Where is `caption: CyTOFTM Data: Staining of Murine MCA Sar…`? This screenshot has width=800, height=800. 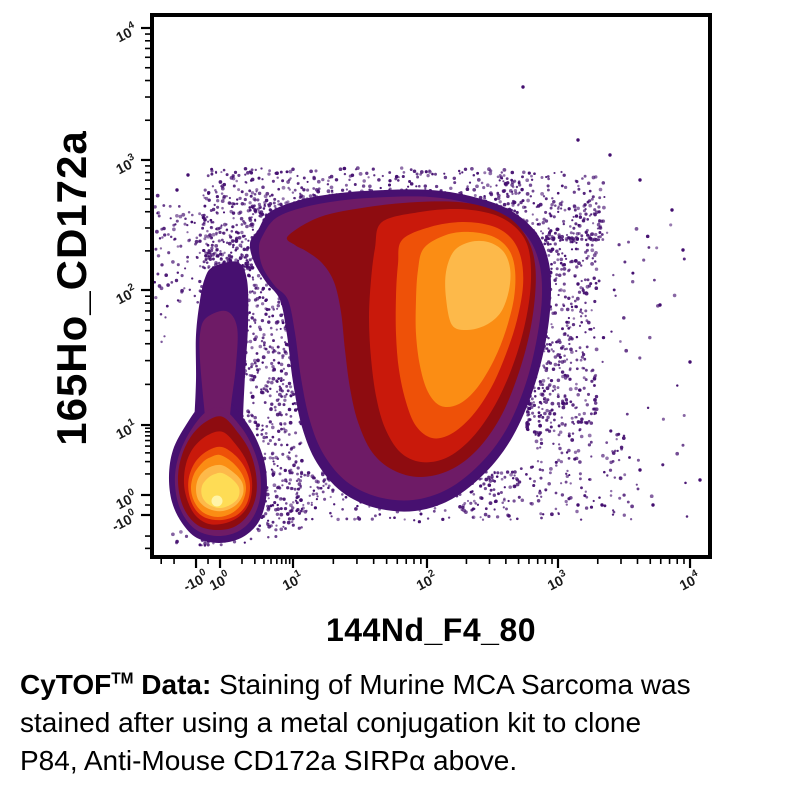 caption: CyTOFTM Data: Staining of Murine MCA Sar… is located at coordinates (406, 723).